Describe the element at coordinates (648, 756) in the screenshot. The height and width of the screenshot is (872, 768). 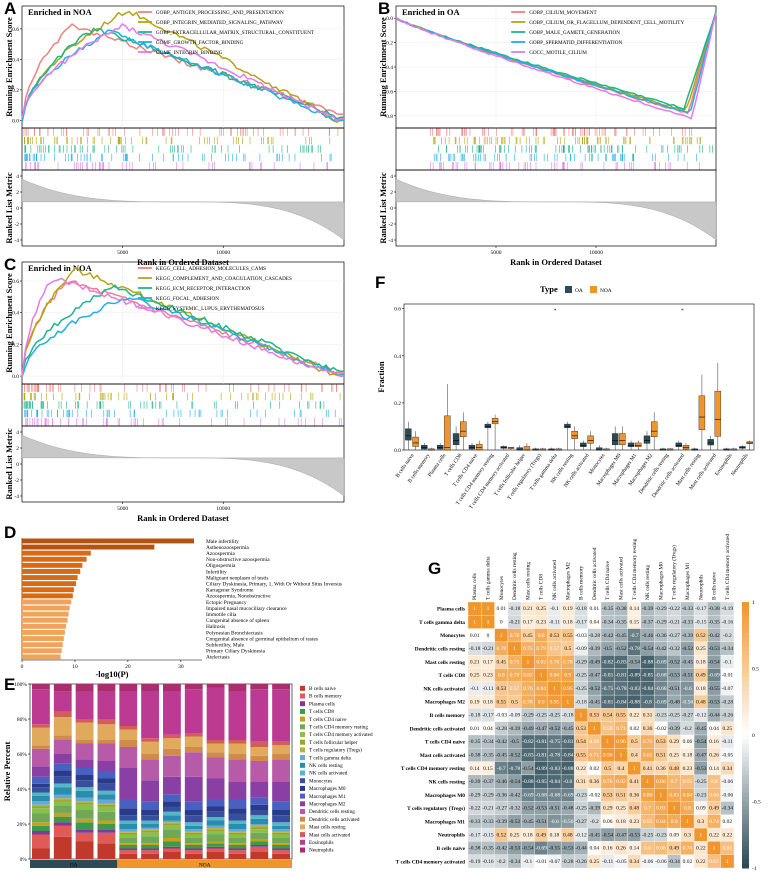
I see `cell-value: 0.82` at that location.